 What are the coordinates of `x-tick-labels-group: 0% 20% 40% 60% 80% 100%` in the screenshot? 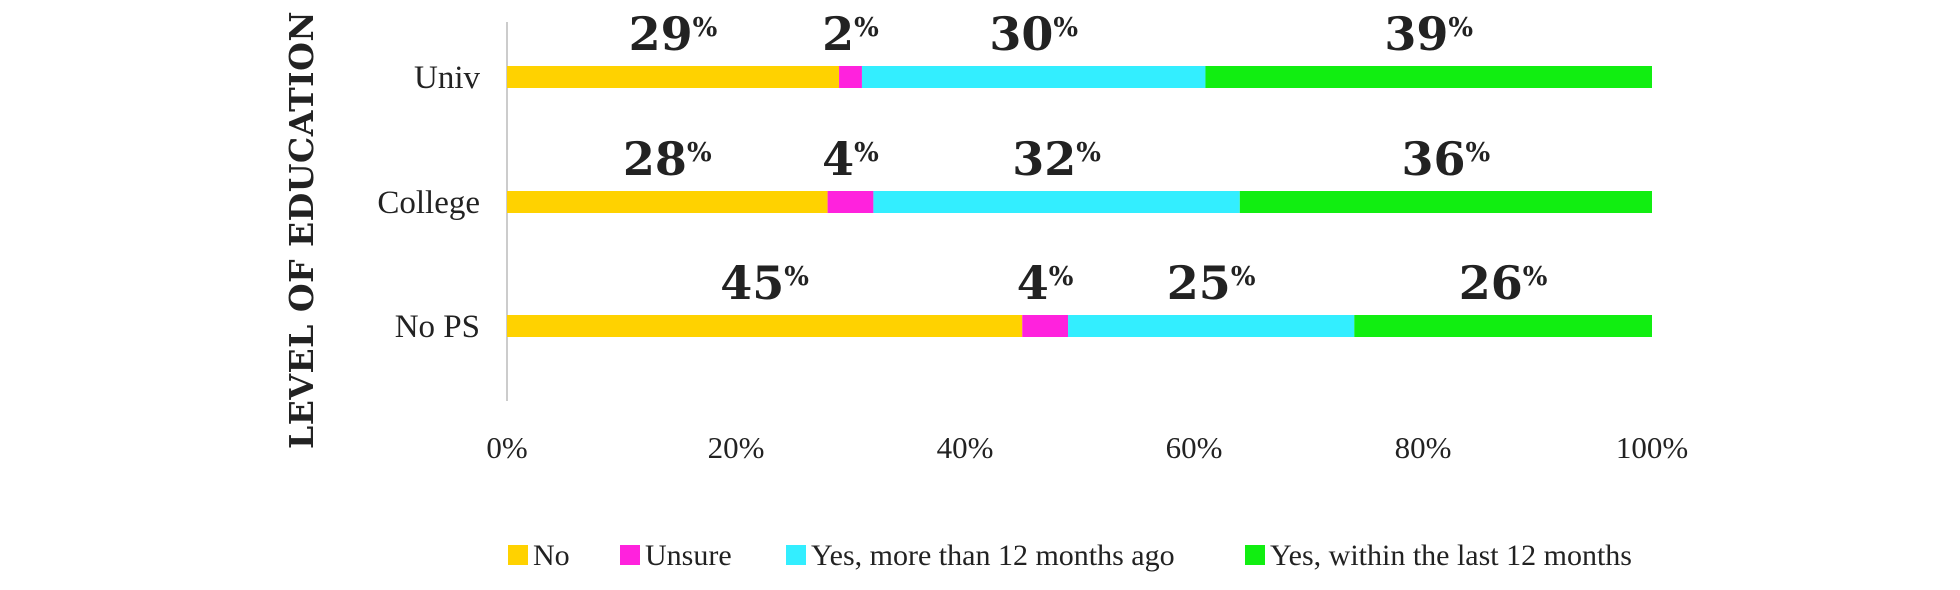 It's located at (1087, 447).